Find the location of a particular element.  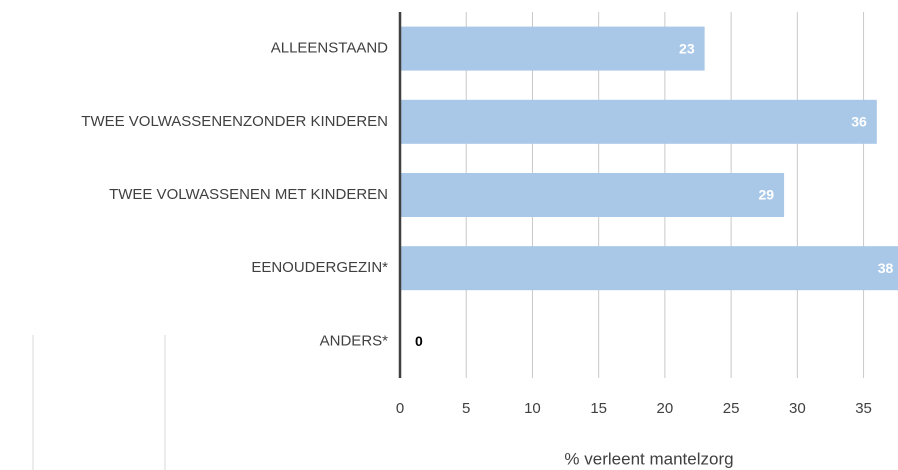

y-tick-label: ALLEENSTAAND is located at coordinates (329, 48).